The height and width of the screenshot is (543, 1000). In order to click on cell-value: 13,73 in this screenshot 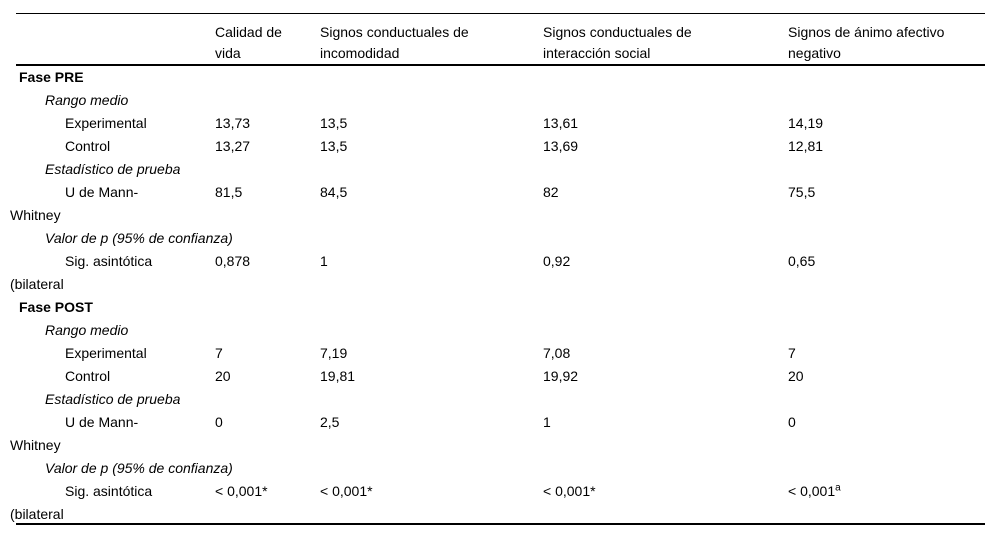, I will do `click(233, 123)`.